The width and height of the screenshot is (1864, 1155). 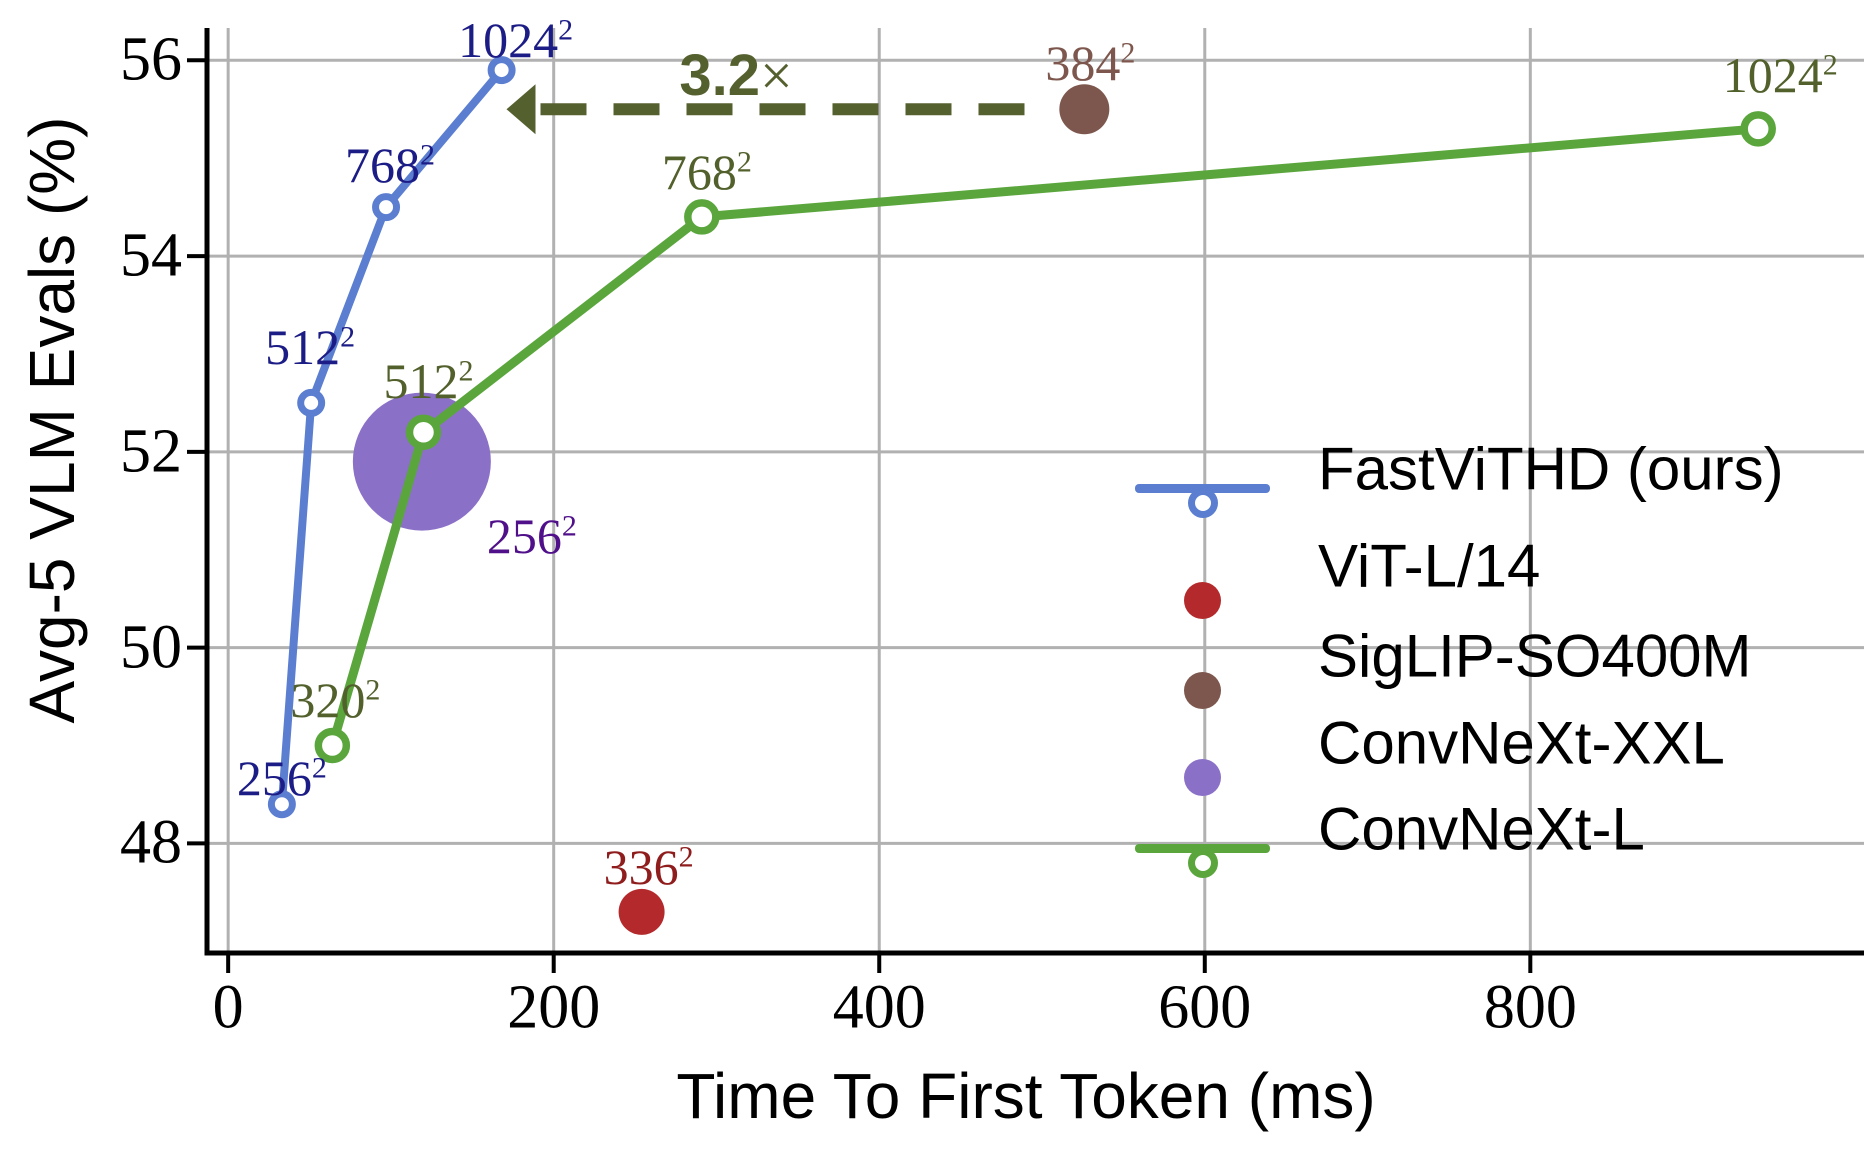 I want to click on speedup-value: 3.2, so click(x=719, y=75).